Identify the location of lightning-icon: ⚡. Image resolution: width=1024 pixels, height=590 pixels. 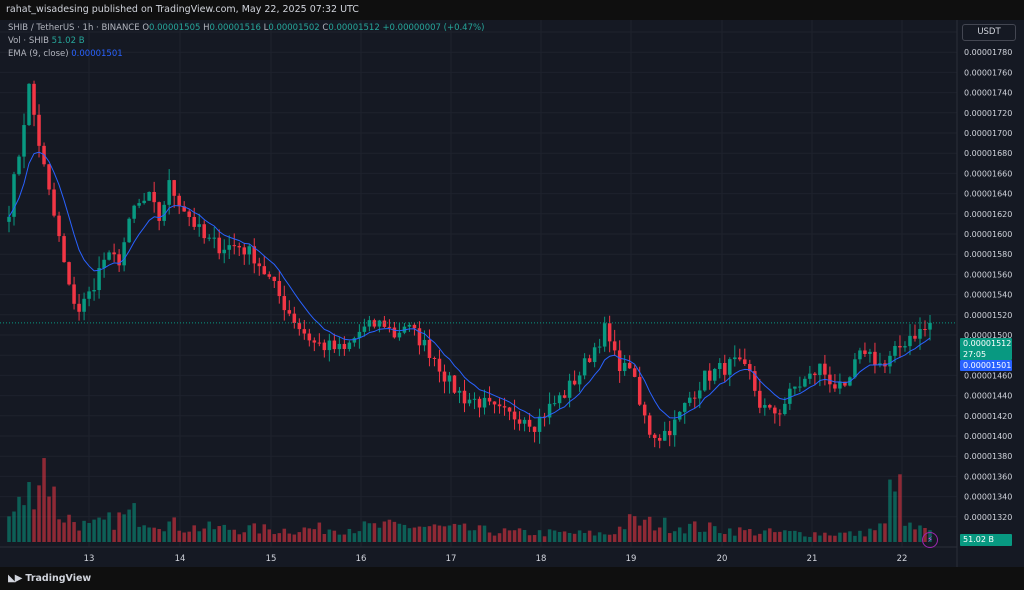
(930, 540).